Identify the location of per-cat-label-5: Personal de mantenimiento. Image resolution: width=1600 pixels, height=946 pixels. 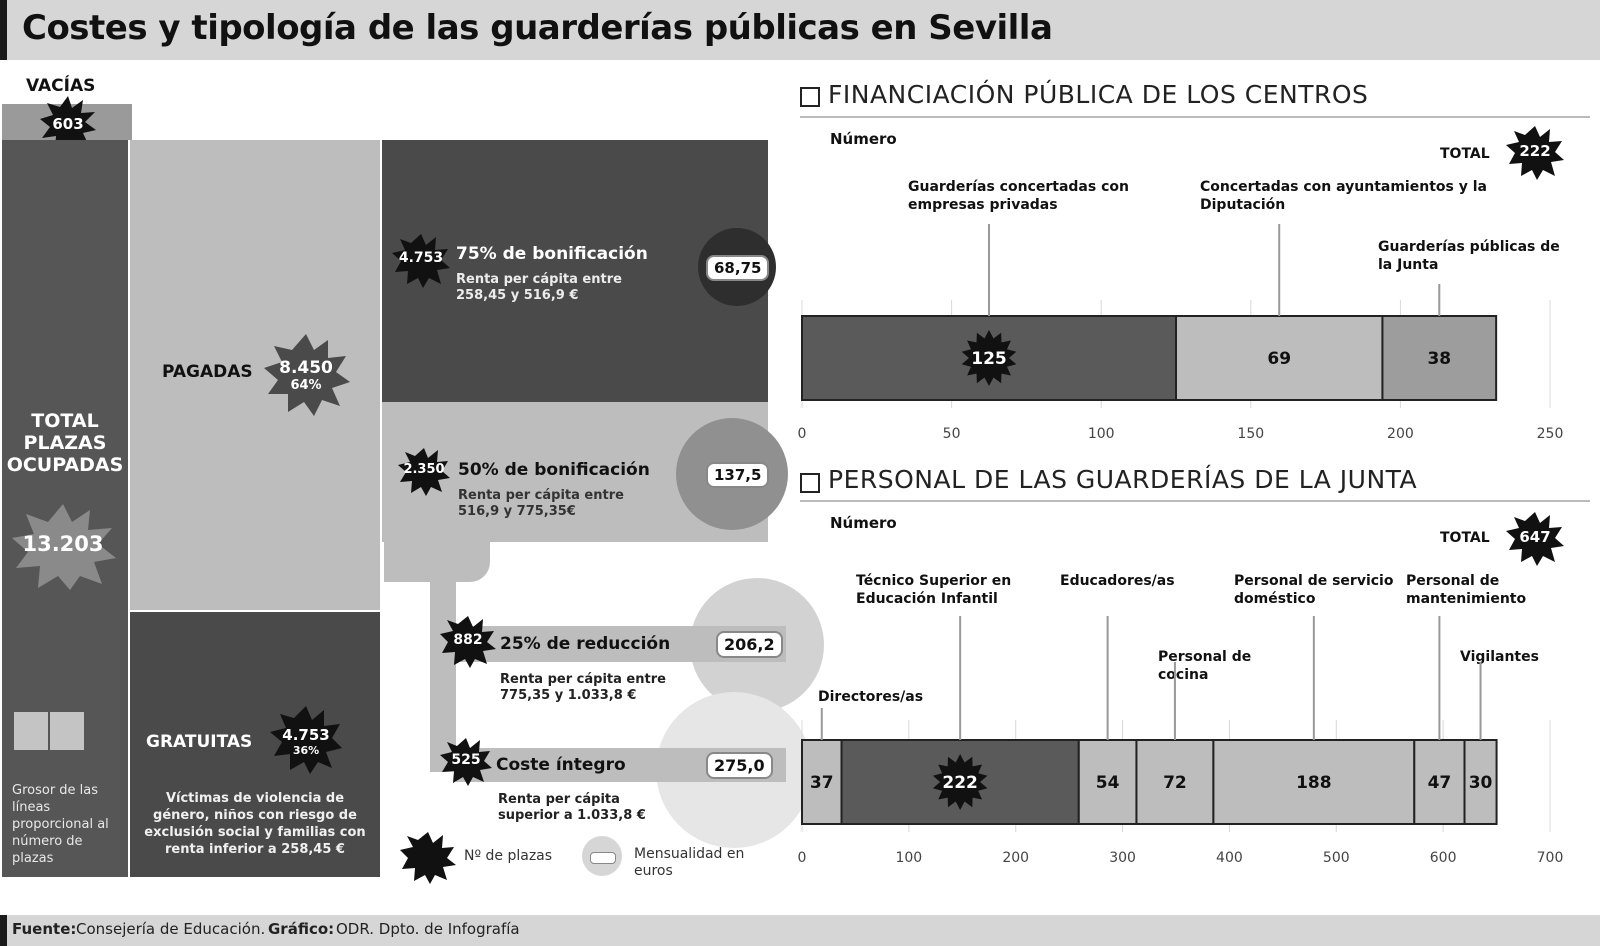
(1466, 590).